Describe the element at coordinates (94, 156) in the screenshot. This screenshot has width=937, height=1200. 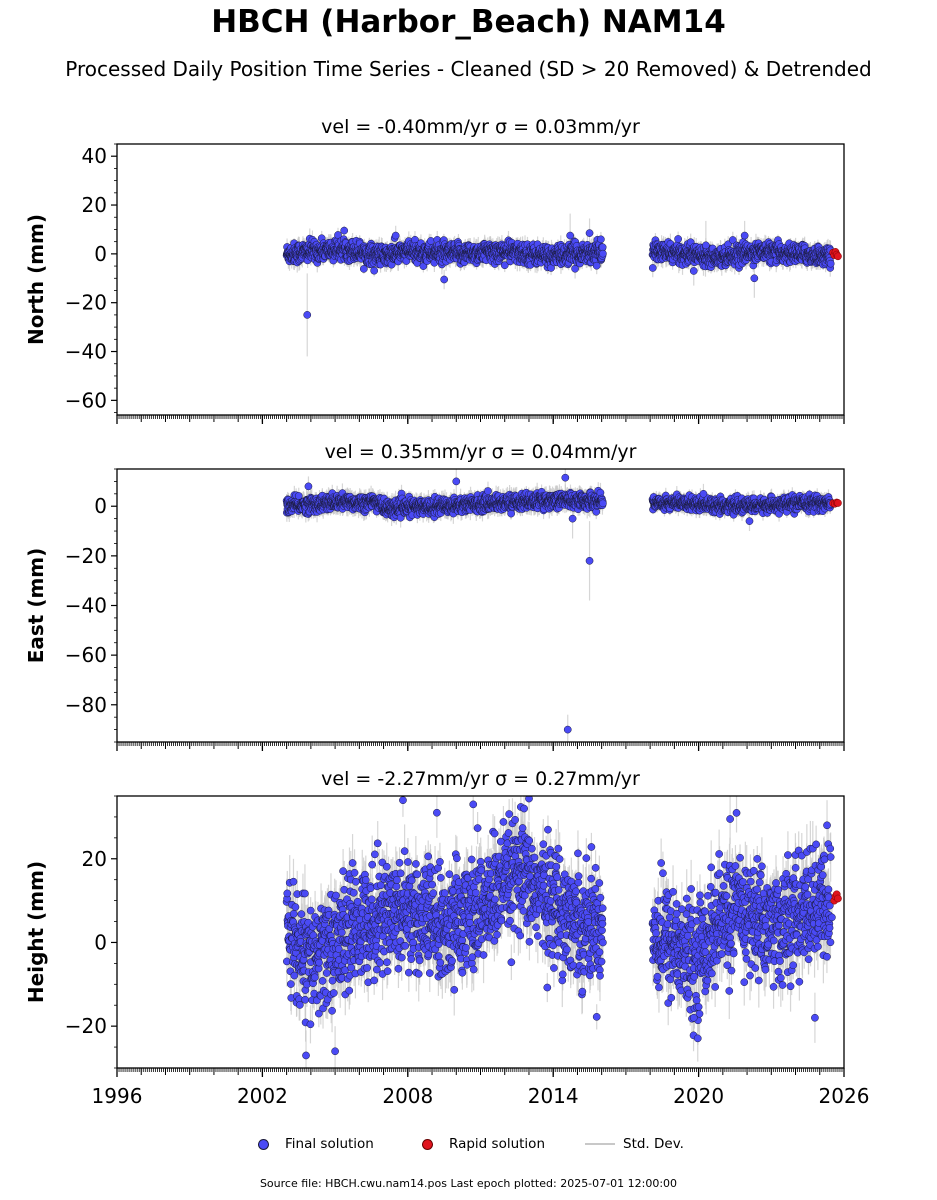
I see `y-tick-label: 40` at that location.